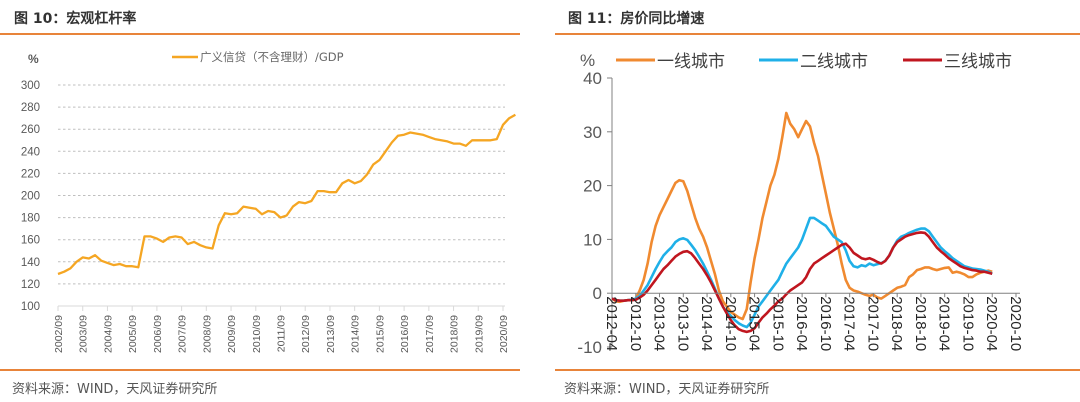  What do you see at coordinates (183, 334) in the screenshot?
I see `x-tick-label: 2007/09` at bounding box center [183, 334].